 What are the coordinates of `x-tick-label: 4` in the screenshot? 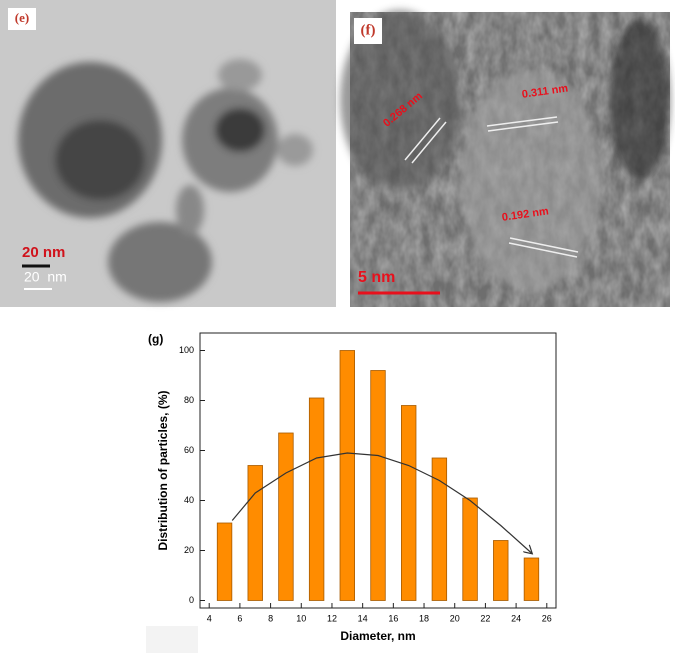 It's located at (209, 618).